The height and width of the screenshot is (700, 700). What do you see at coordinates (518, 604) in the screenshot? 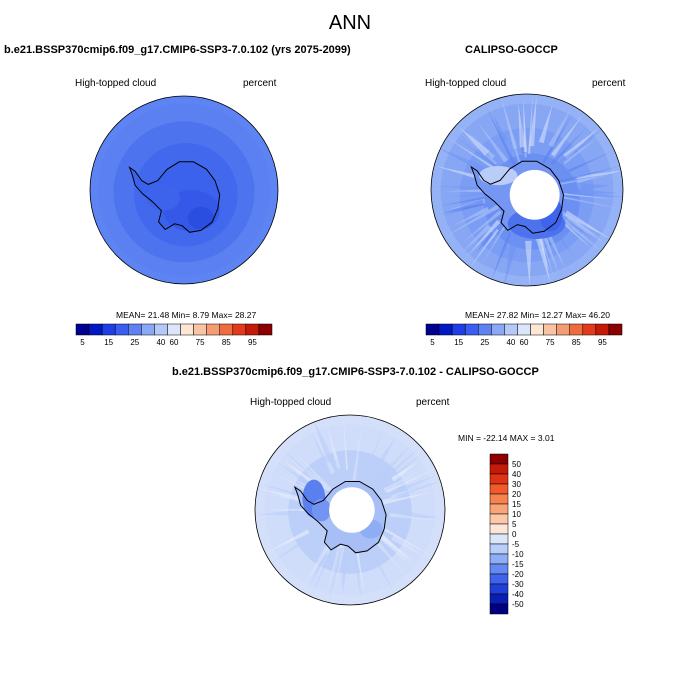
I see `colorbar-tick-label: -50` at bounding box center [518, 604].